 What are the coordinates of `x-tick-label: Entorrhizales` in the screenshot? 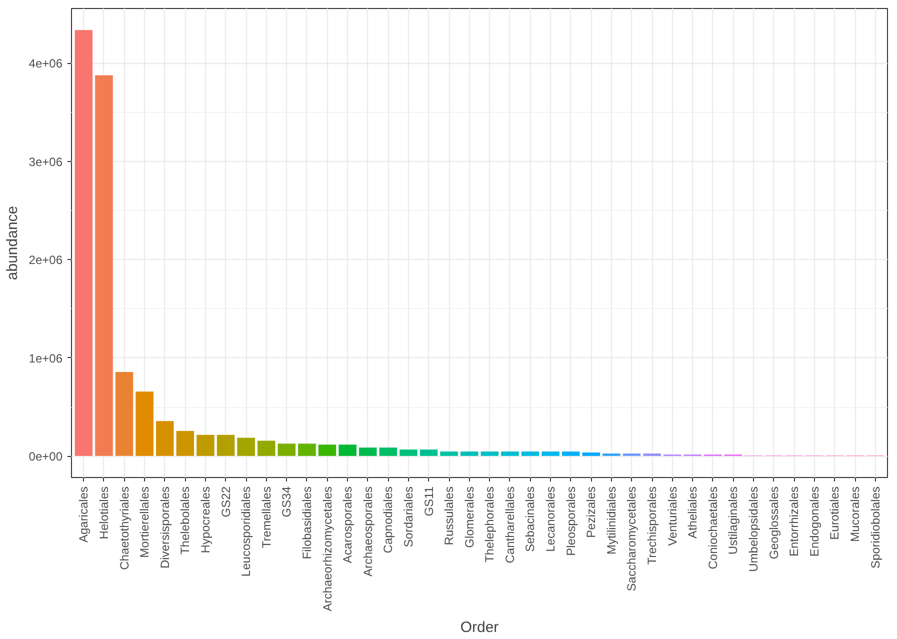 It's located at (794, 521).